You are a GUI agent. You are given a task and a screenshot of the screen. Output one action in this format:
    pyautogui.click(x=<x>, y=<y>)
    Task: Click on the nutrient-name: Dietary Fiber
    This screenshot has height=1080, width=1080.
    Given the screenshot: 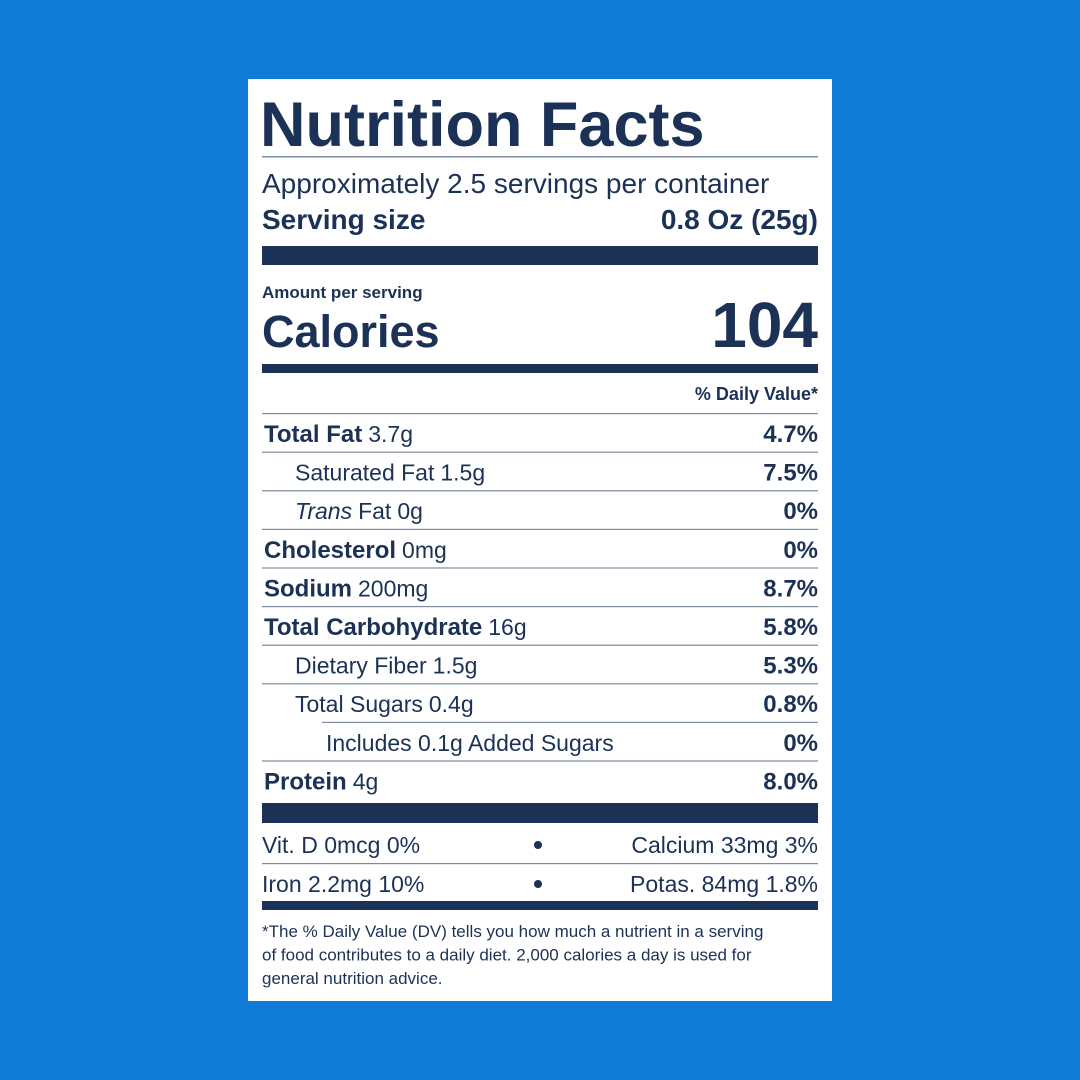 What is the action you would take?
    pyautogui.click(x=361, y=666)
    